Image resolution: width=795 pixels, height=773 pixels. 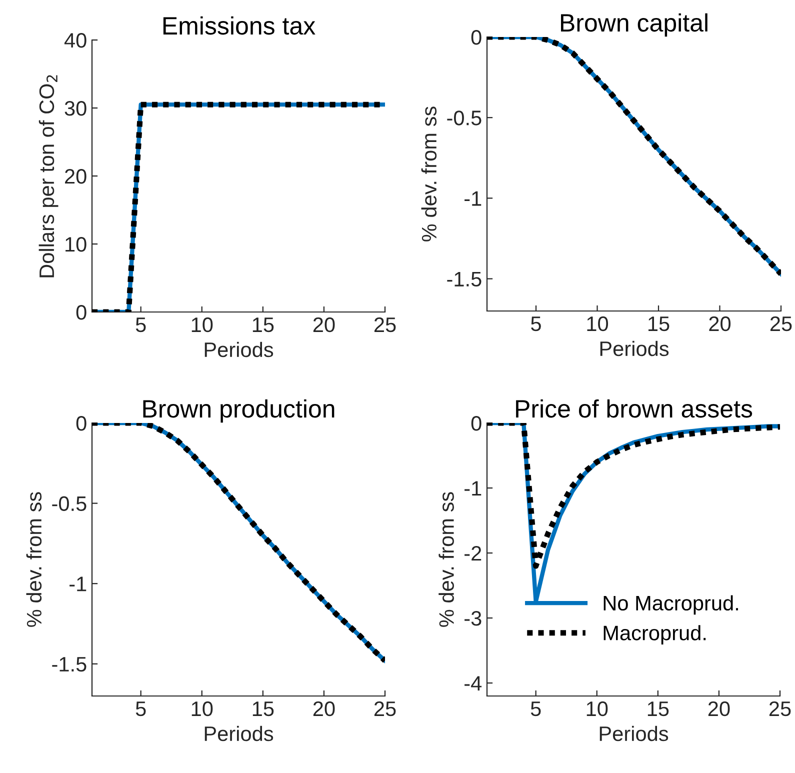 I want to click on legend-label: Macroprud., so click(x=655, y=634).